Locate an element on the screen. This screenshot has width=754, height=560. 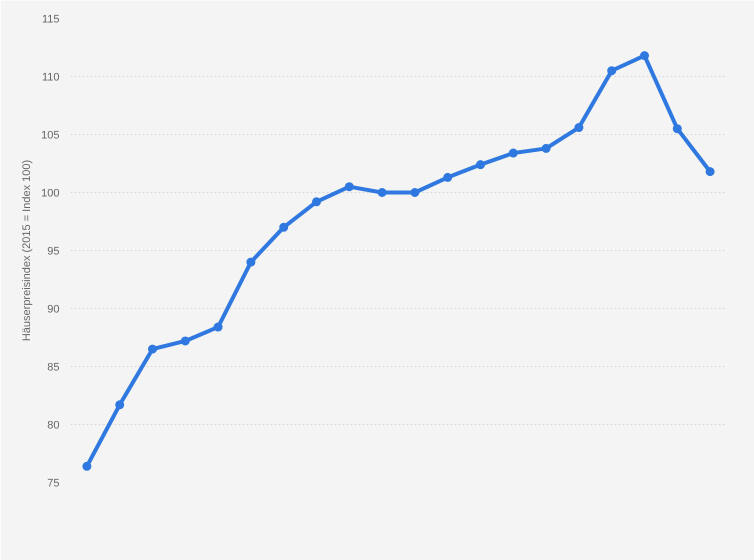
y-tick-label: 90 is located at coordinates (53, 310).